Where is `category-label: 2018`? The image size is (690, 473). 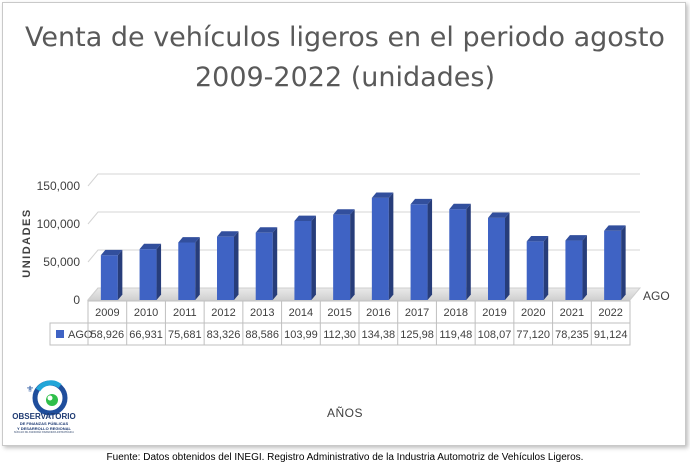 category-label: 2018 is located at coordinates (456, 313).